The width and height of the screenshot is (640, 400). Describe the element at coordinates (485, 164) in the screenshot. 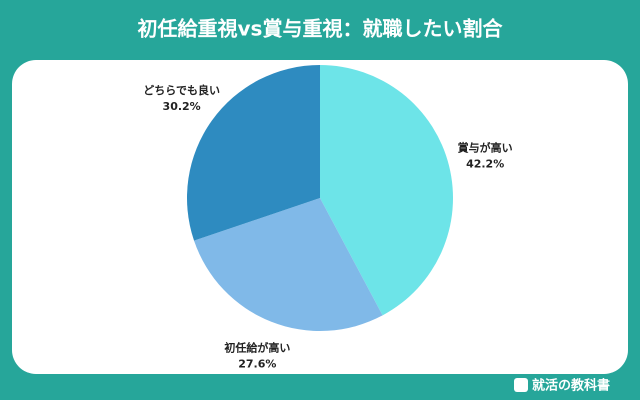

I see `slice-value-label: 42.2%` at that location.